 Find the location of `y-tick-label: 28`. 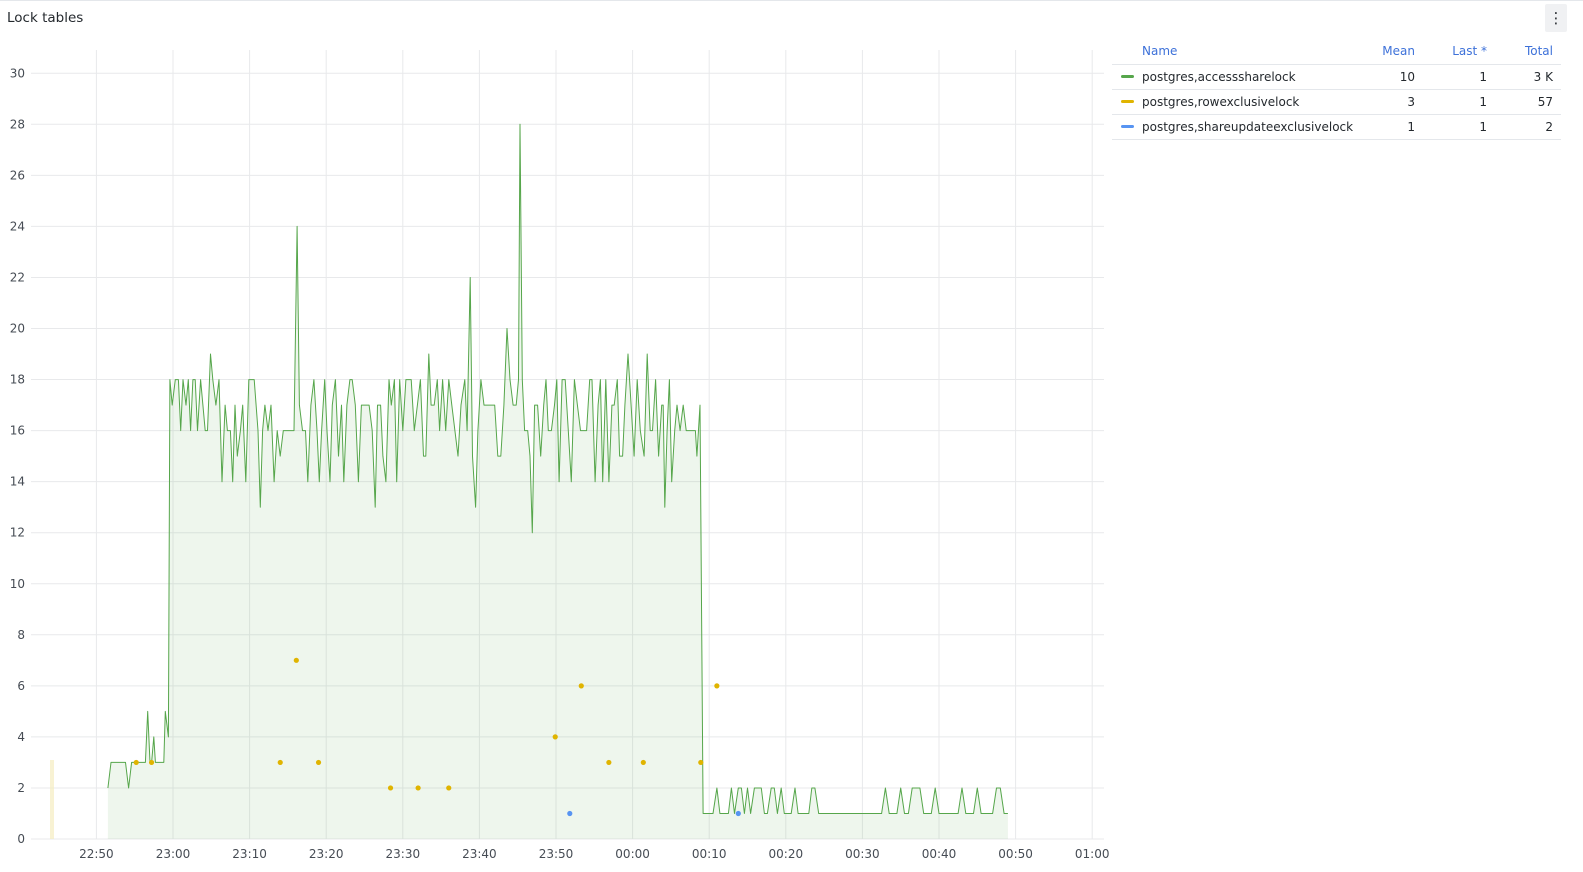

y-tick-label: 28 is located at coordinates (17, 124).